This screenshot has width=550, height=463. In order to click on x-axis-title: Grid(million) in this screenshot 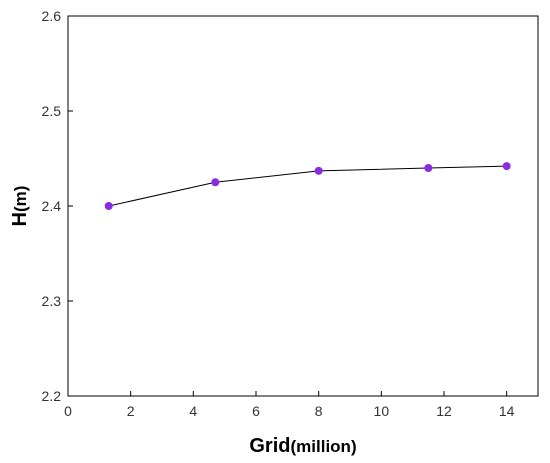, I will do `click(302, 446)`.